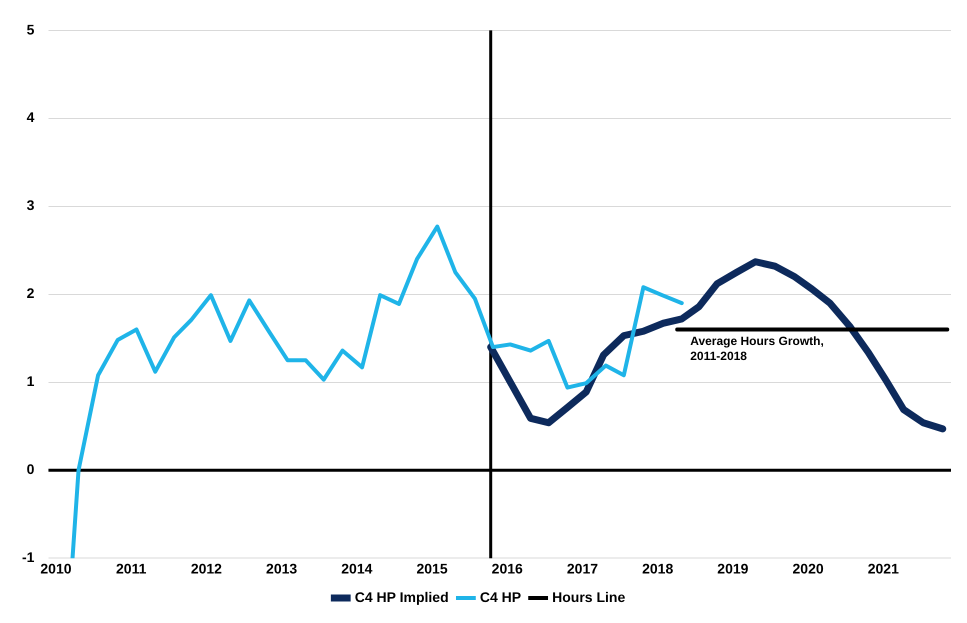  What do you see at coordinates (357, 568) in the screenshot?
I see `x-tick-label: 2014` at bounding box center [357, 568].